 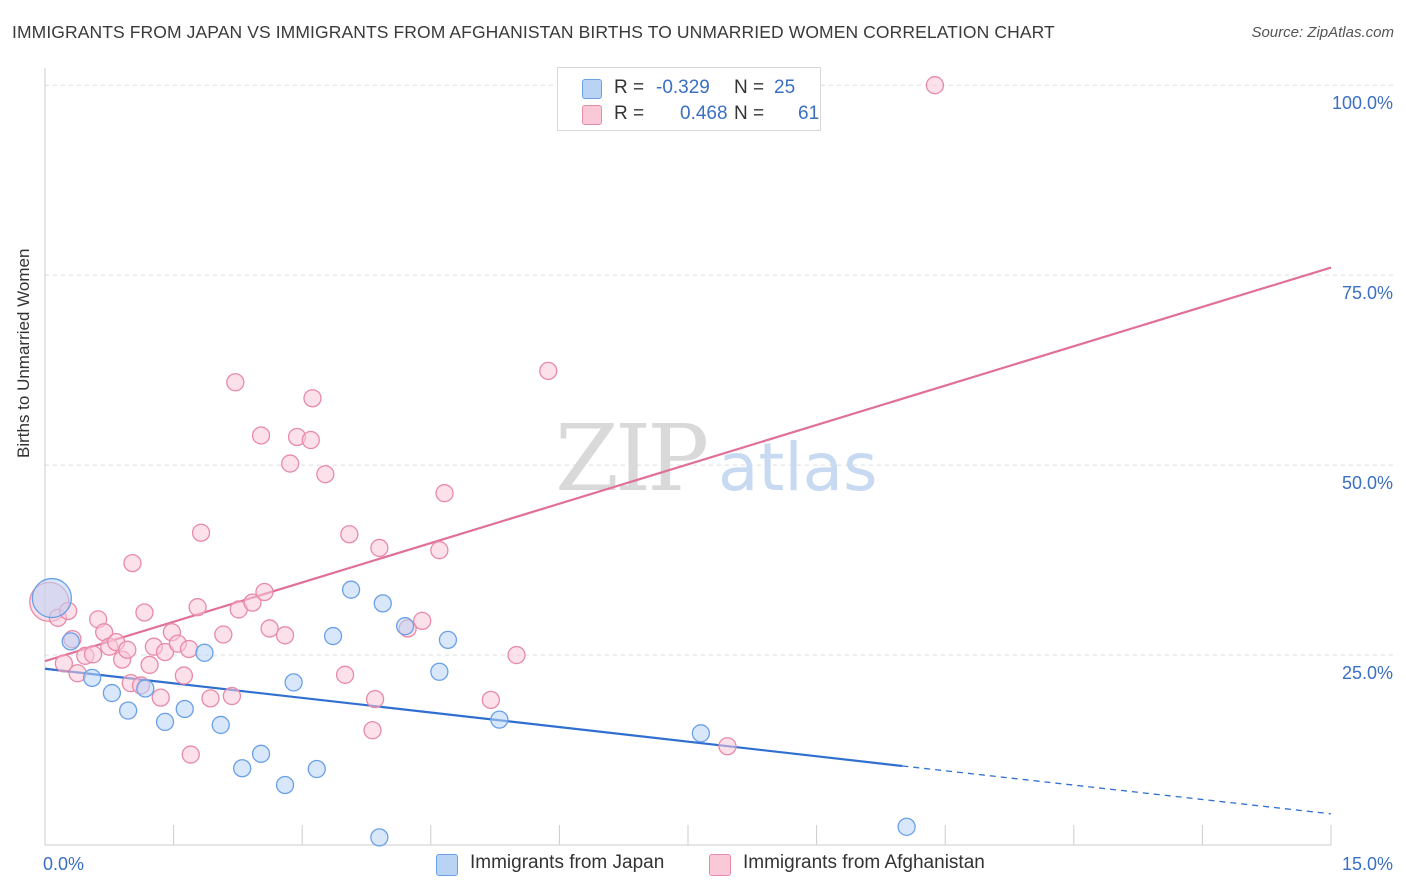 What do you see at coordinates (630, 458) in the screenshot?
I see `watermark-zip: ZIP` at bounding box center [630, 458].